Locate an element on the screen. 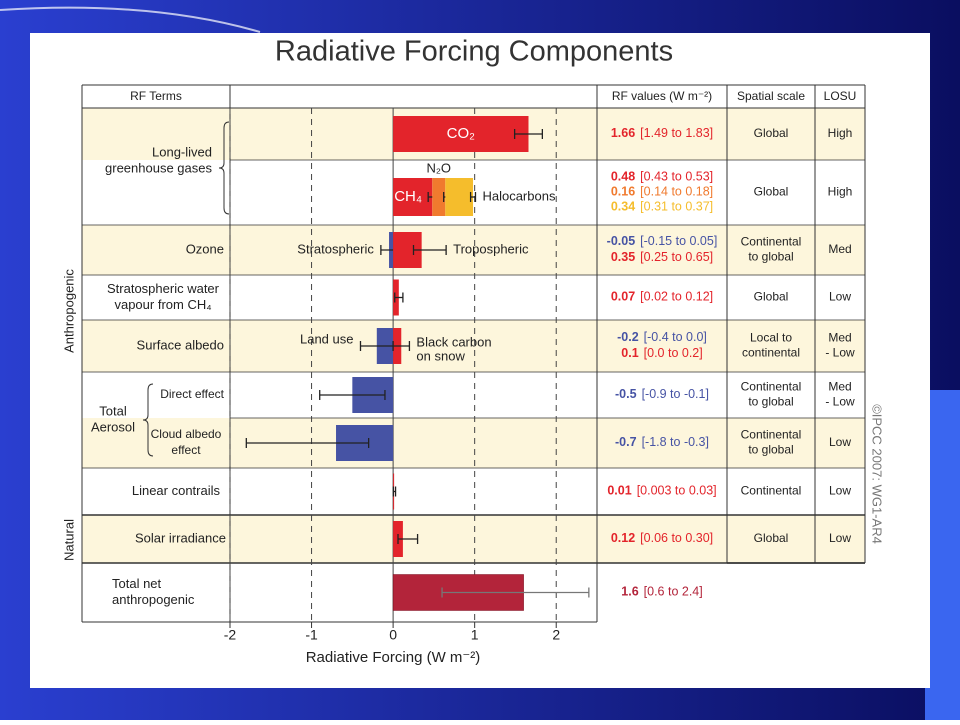  term-name: Stratospheric is located at coordinates (335, 248).